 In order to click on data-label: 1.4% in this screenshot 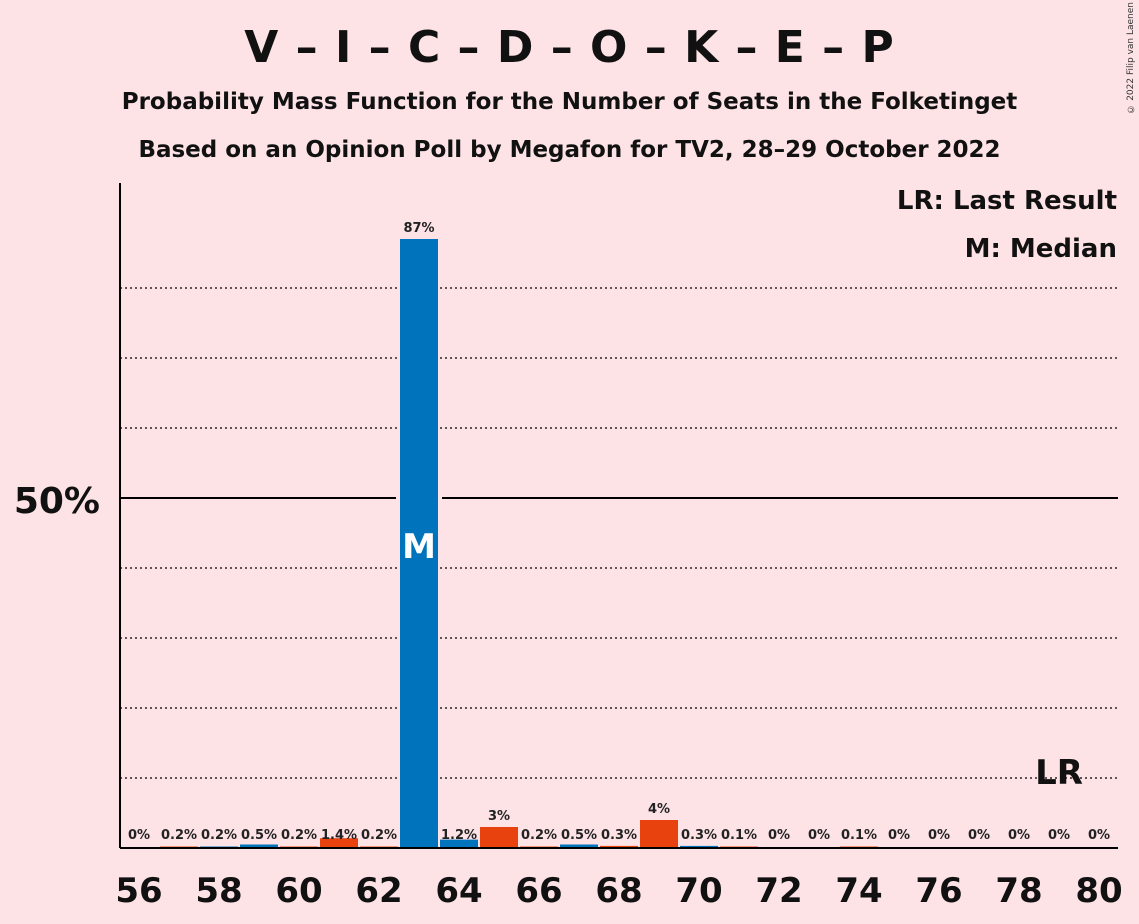, I will do `click(339, 835)`.